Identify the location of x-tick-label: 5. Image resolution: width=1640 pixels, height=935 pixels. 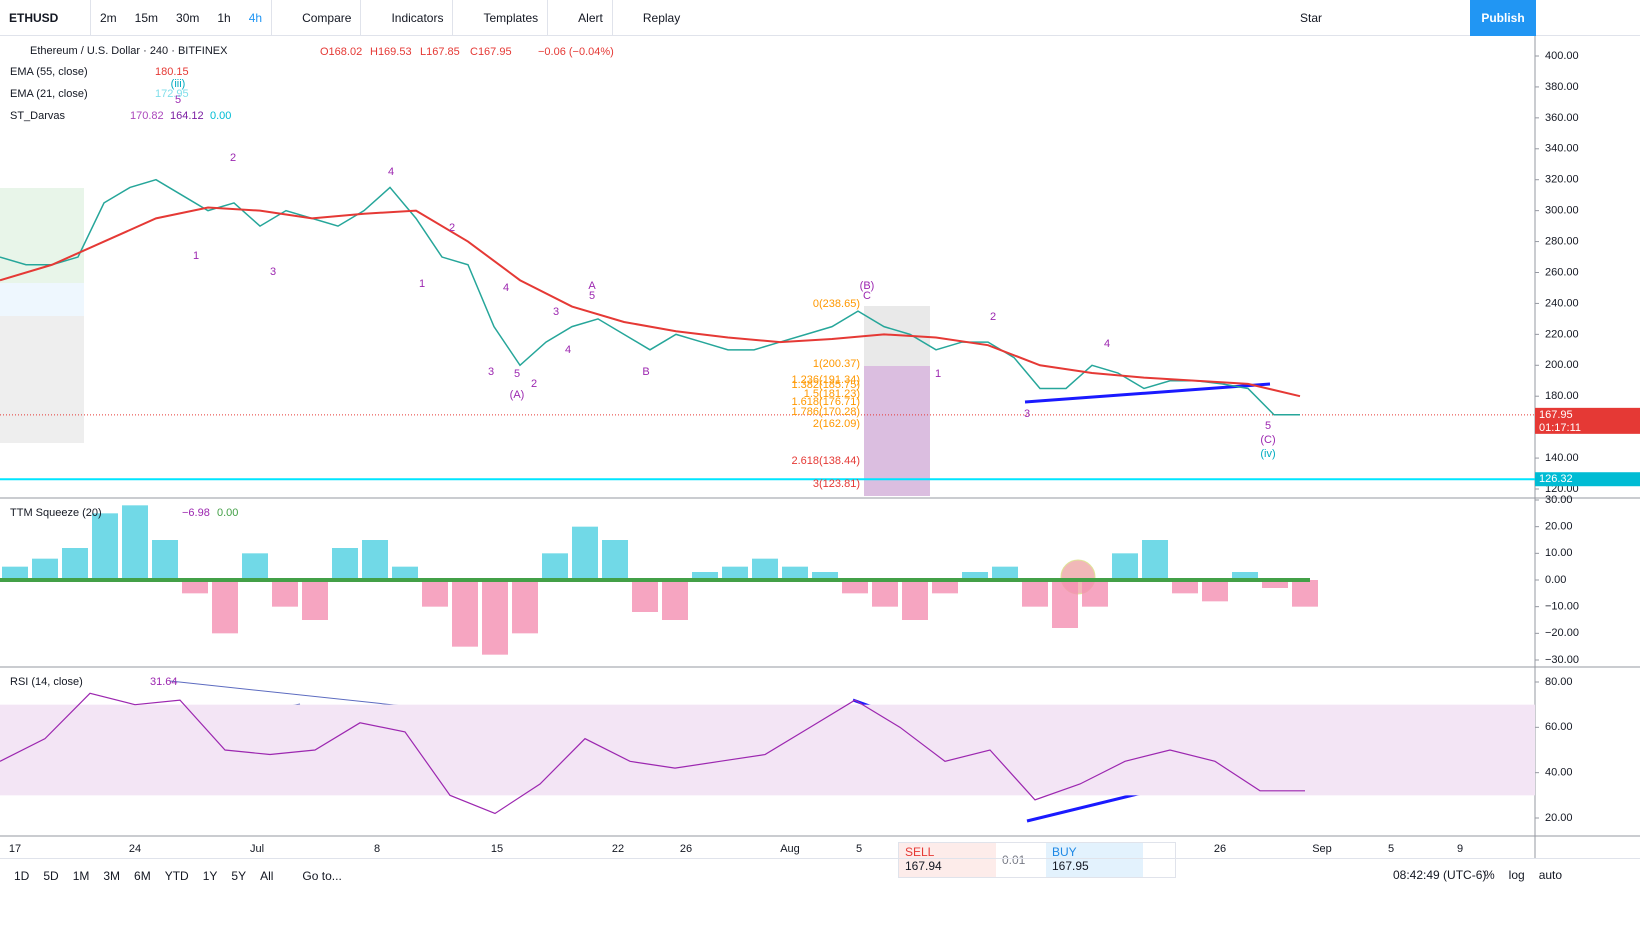
(859, 849).